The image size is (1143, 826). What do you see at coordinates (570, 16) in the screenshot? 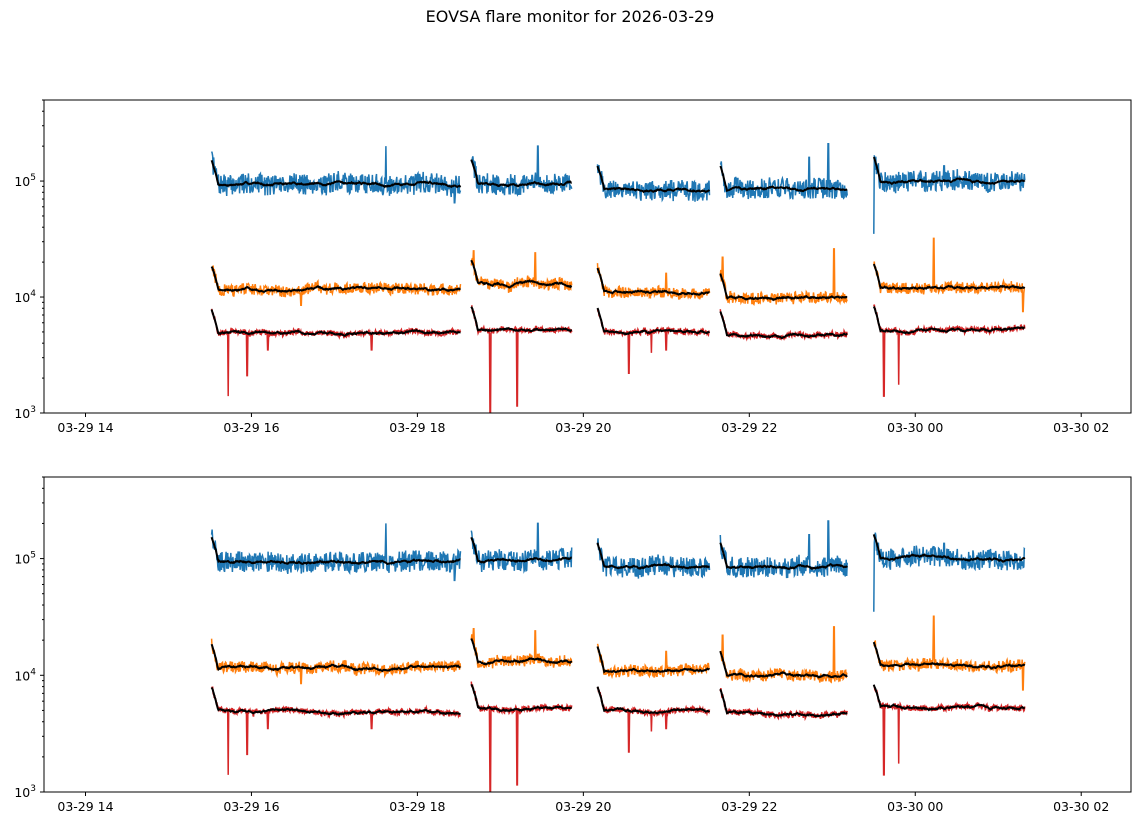
I see `figure-title: EOVSA flare monitor for 2026-03-29` at bounding box center [570, 16].